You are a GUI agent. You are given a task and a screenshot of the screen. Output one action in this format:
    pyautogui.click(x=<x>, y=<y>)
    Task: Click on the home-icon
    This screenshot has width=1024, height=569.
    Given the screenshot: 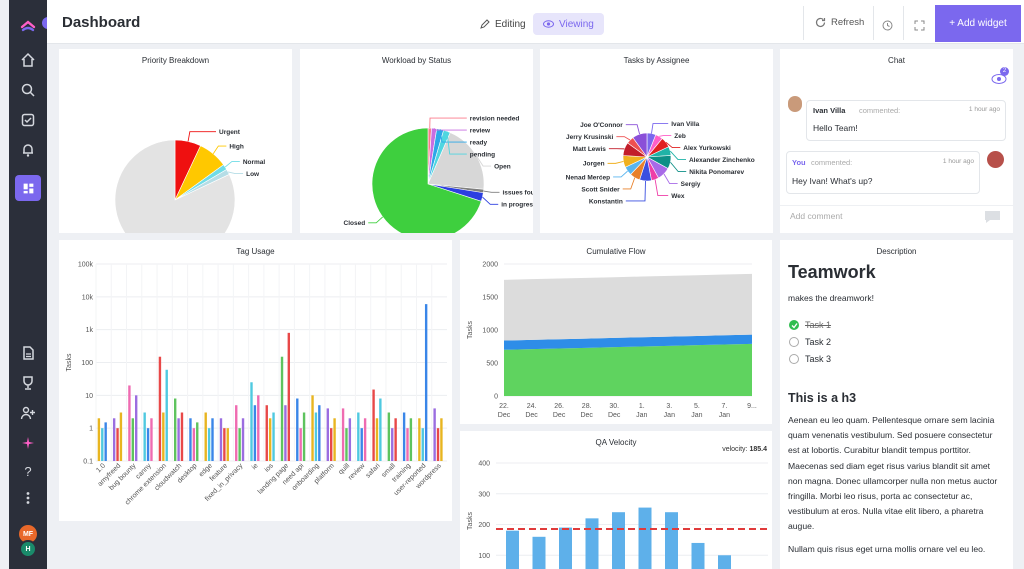 What is the action you would take?
    pyautogui.click(x=28, y=60)
    